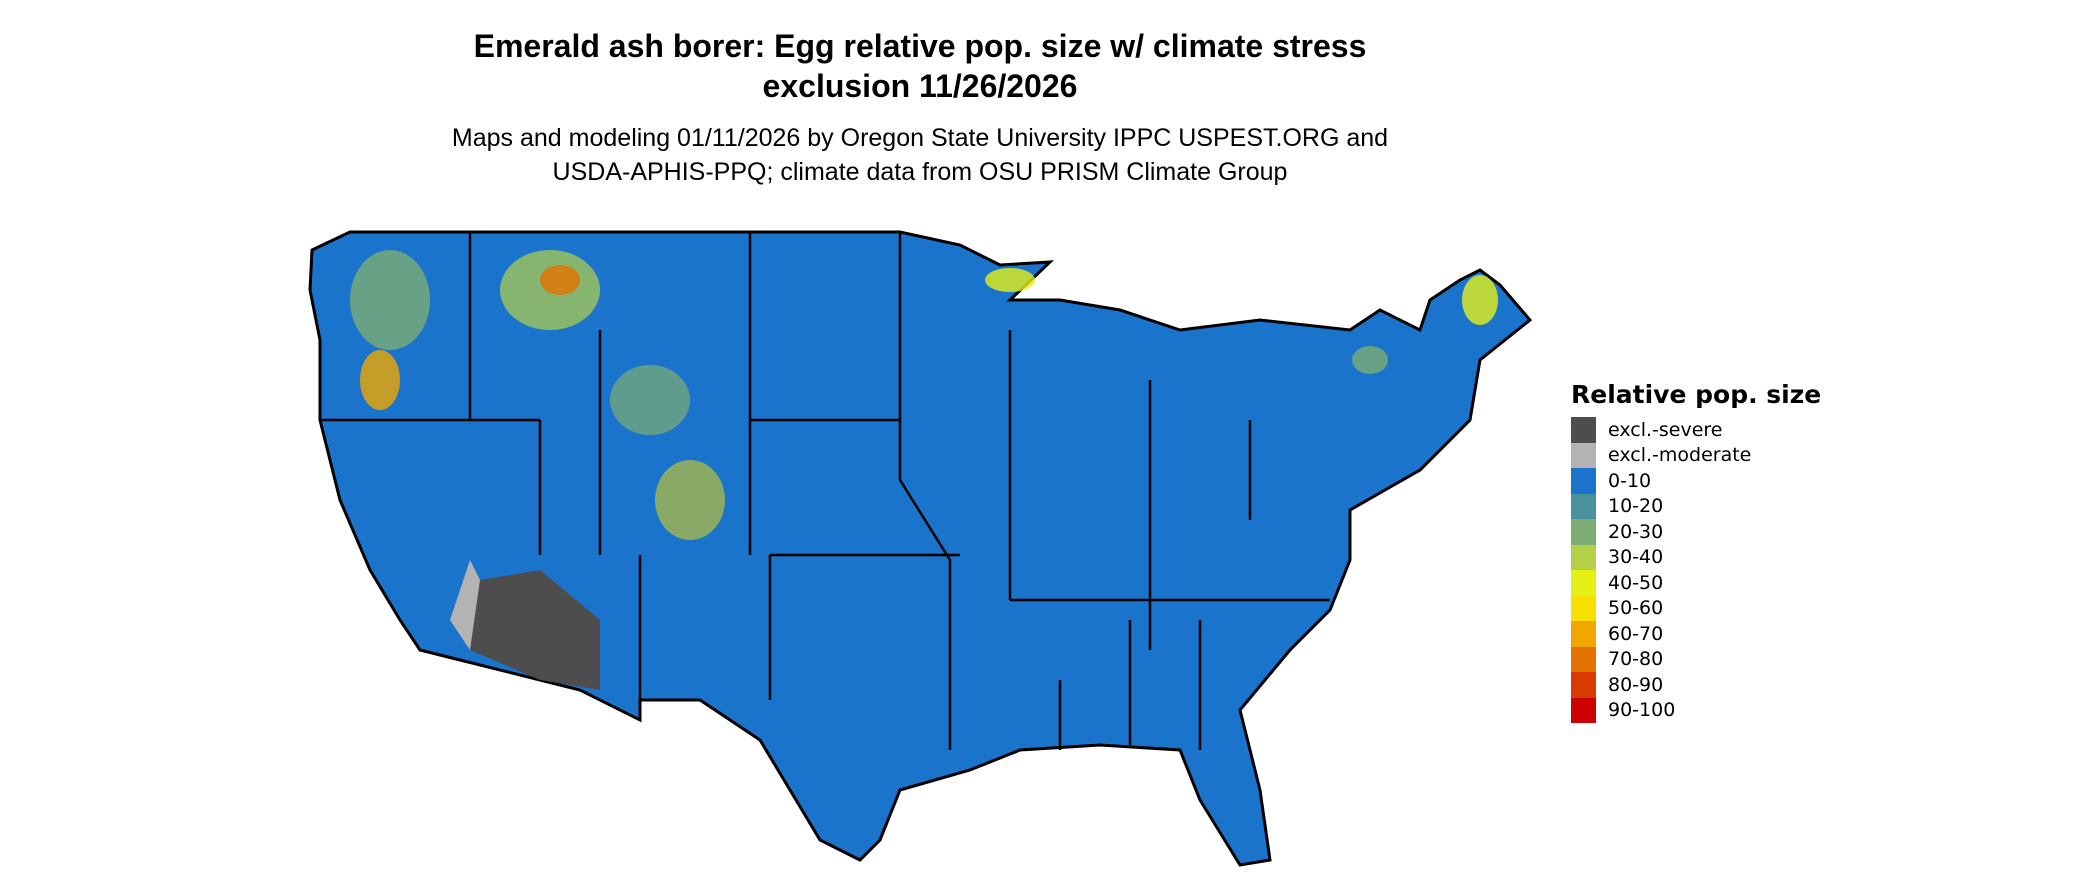  What do you see at coordinates (1696, 506) in the screenshot?
I see `legend-item: 10-20` at bounding box center [1696, 506].